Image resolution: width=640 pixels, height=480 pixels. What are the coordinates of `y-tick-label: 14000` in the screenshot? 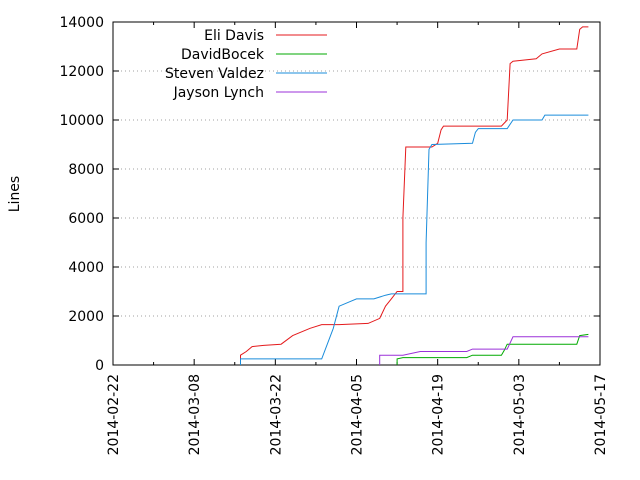 It's located at (81, 23).